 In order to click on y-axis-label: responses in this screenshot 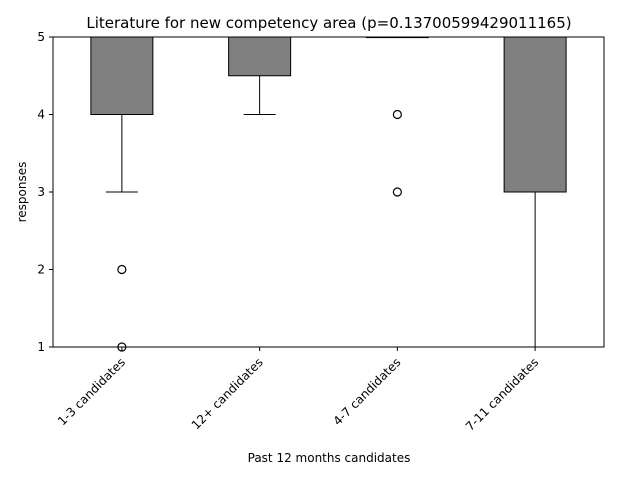, I will do `click(22, 192)`.